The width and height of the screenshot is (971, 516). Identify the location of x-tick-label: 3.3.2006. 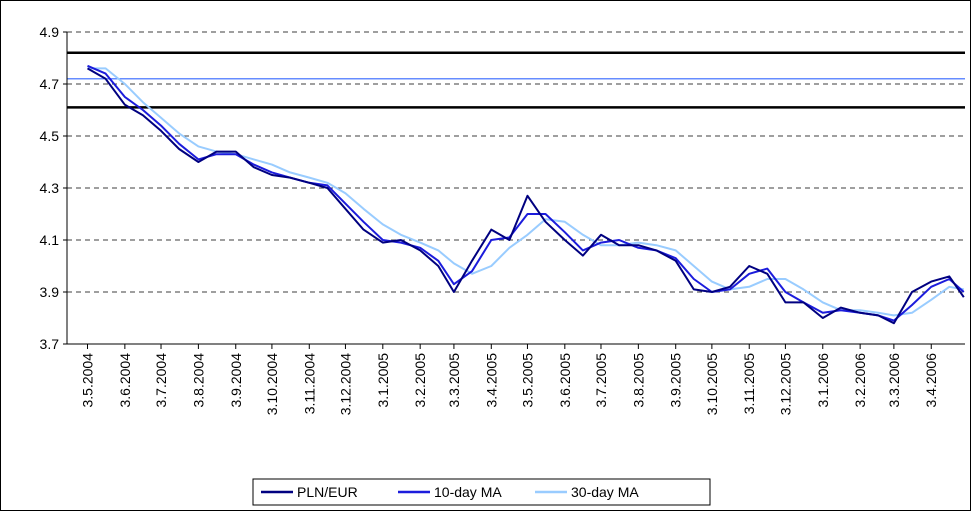
(894, 380).